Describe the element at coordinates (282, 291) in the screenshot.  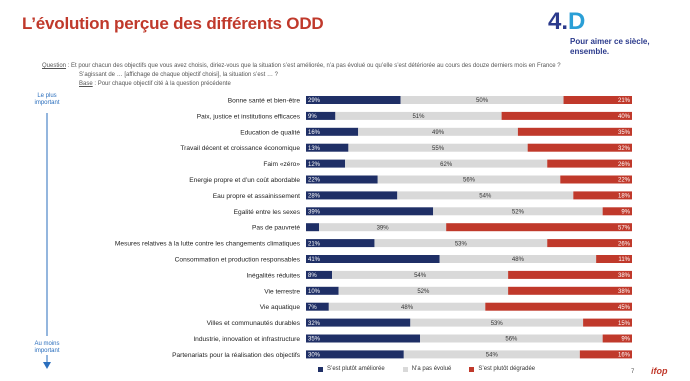
I see `category-label: Vie terrestre` at that location.